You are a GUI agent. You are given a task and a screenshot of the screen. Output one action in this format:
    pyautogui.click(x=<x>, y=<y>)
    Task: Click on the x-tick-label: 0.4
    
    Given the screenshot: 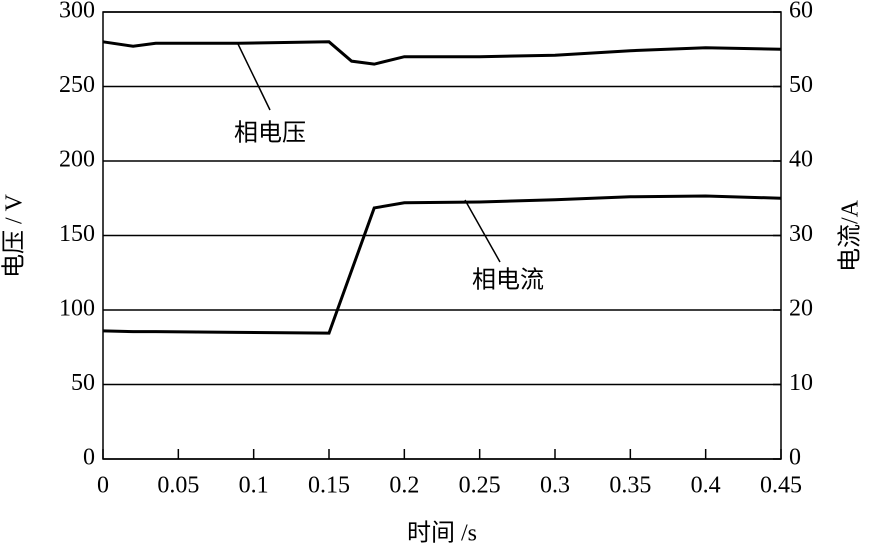 What is the action you would take?
    pyautogui.click(x=706, y=486)
    